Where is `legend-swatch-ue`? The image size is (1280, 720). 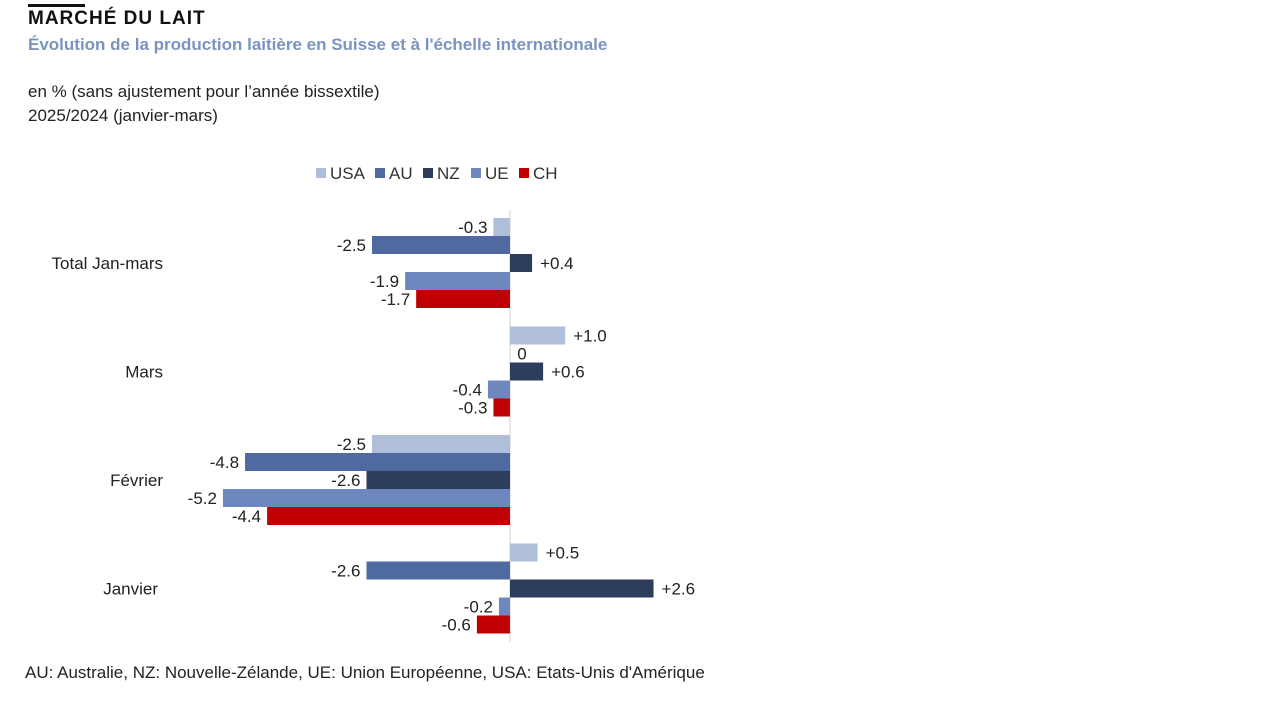 legend-swatch-ue is located at coordinates (476, 173).